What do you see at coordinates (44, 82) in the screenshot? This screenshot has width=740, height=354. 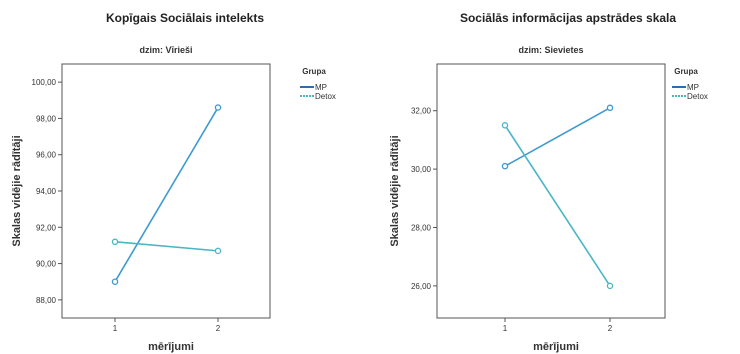 I see `y-tick-label: 100,00` at bounding box center [44, 82].